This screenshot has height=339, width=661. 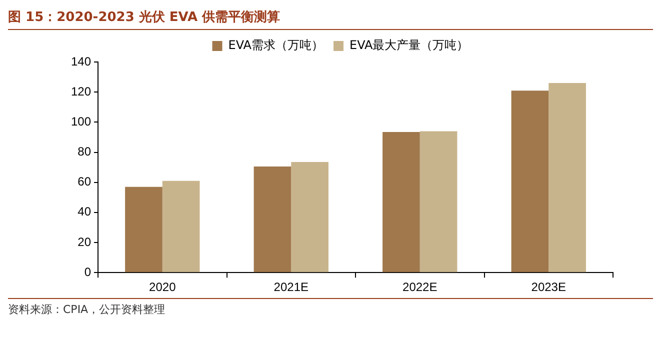 What do you see at coordinates (81, 61) in the screenshot?
I see `y-tick-label: 140` at bounding box center [81, 61].